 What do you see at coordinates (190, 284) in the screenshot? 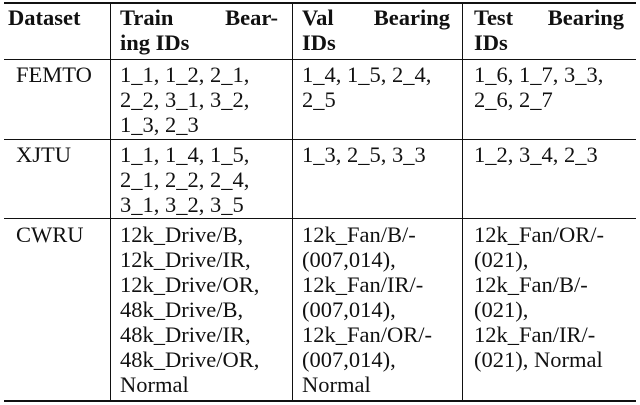
I see `train-id-line: 12k_Drive/OR,` at bounding box center [190, 284].